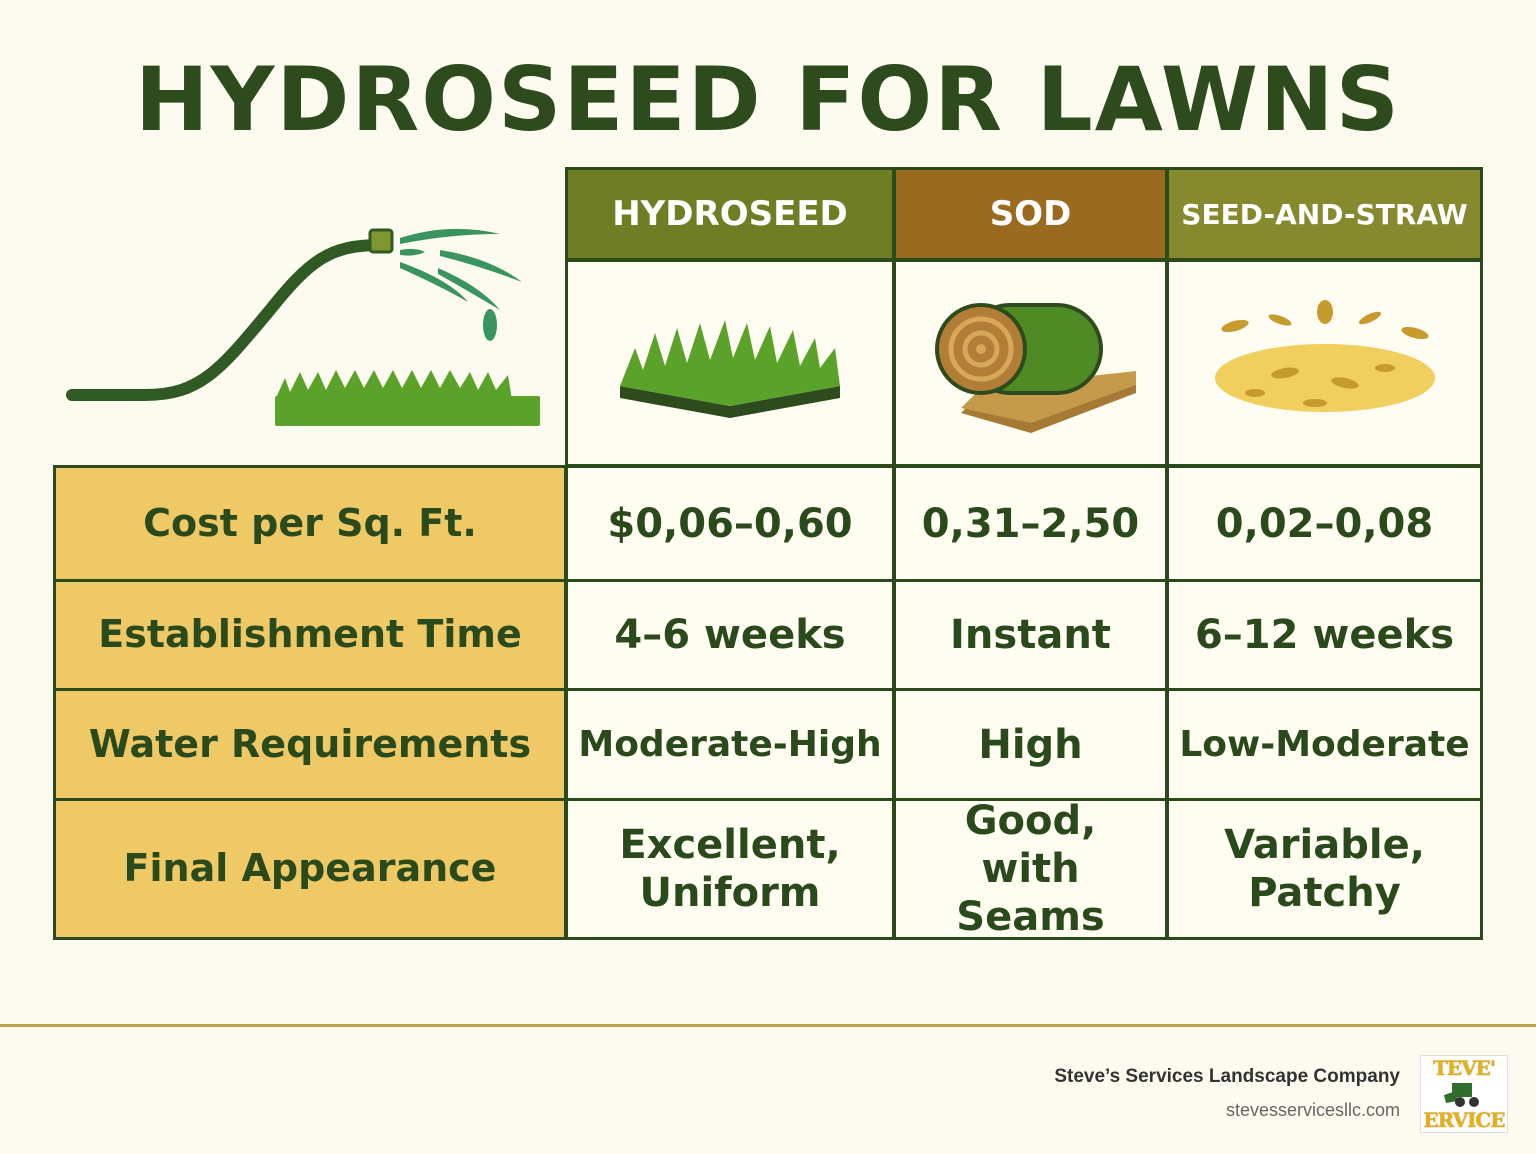 The width and height of the screenshot is (1536, 1154). I want to click on cell-hydroseed: Excellent, Uniform, so click(730, 869).